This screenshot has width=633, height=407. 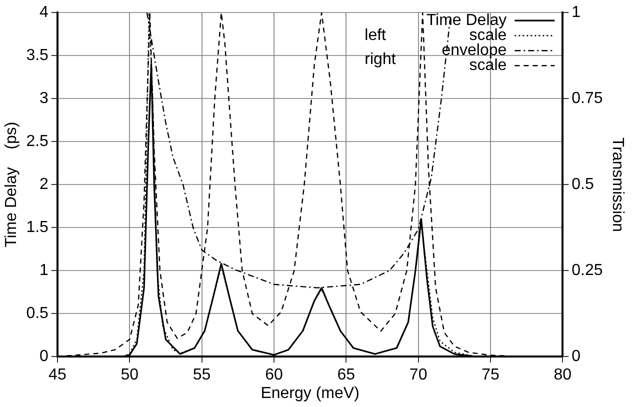 I want to click on y2-tick-label: 0.75, so click(x=587, y=99).